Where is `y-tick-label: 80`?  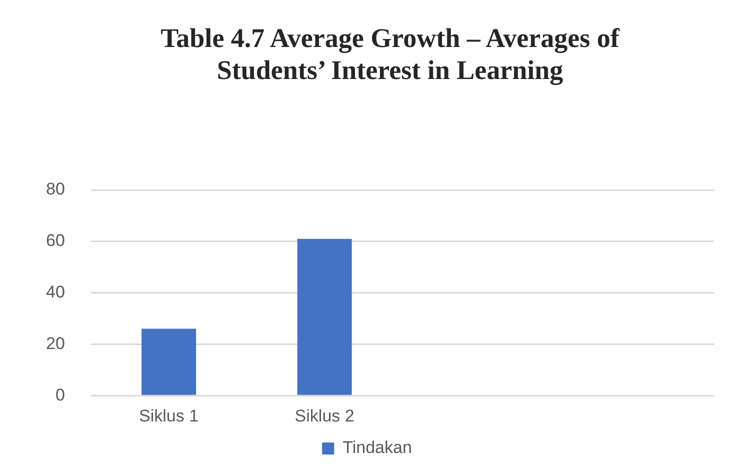
y-tick-label: 80 is located at coordinates (55, 189).